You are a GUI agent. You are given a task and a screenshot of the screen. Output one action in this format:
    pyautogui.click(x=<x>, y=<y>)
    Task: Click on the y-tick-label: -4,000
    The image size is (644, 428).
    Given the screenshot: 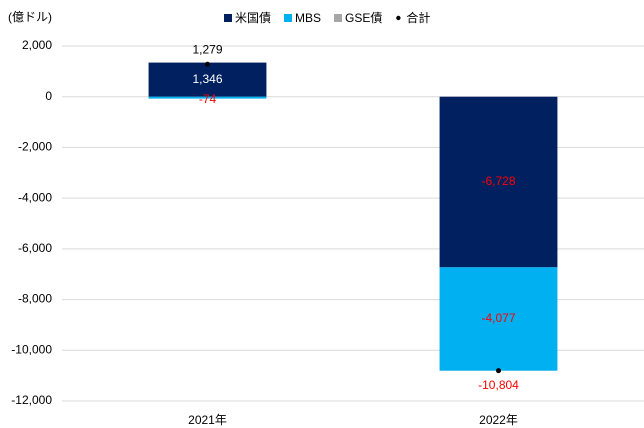 What is the action you would take?
    pyautogui.click(x=35, y=197)
    